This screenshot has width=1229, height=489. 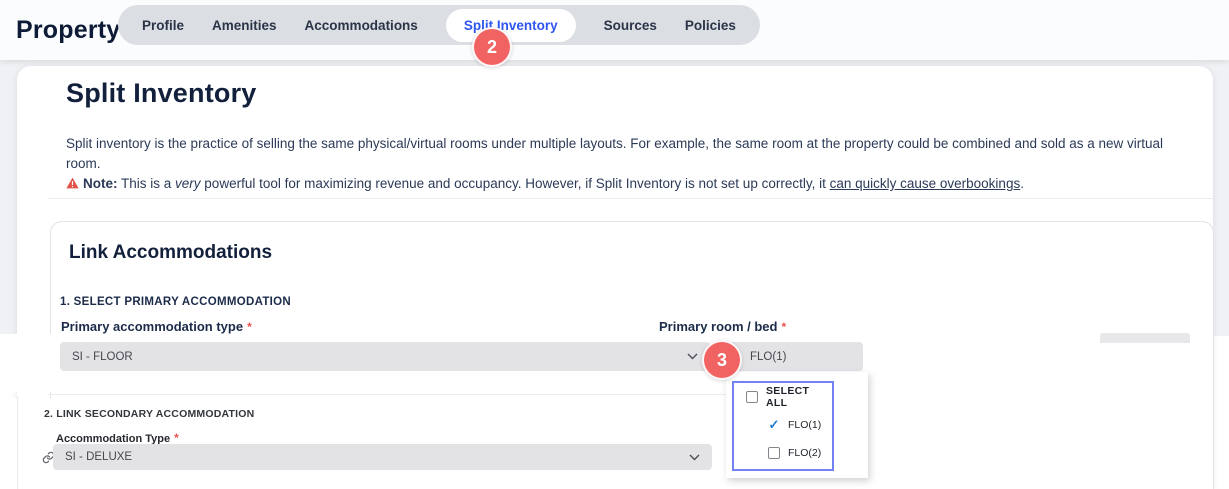 I want to click on flo2-checkbox, so click(x=774, y=453).